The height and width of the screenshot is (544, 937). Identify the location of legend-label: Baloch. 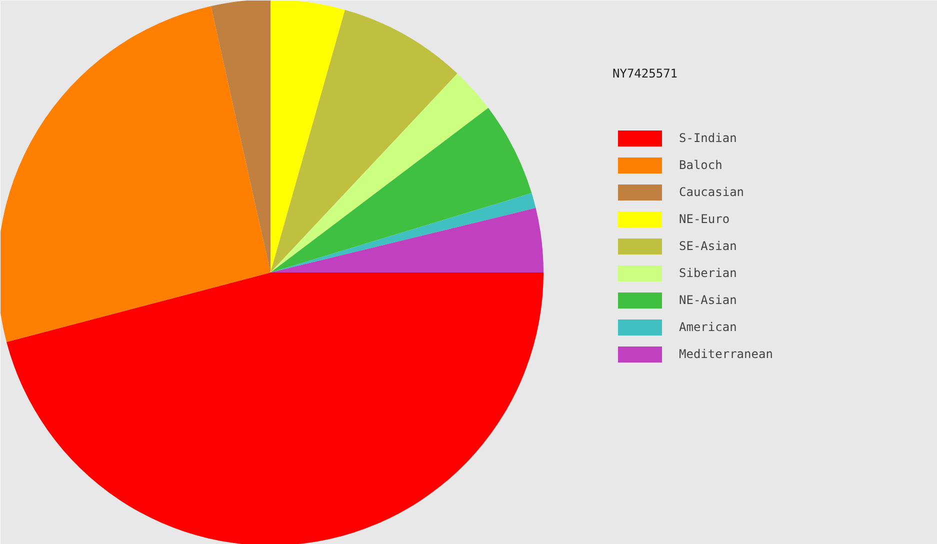
(700, 165).